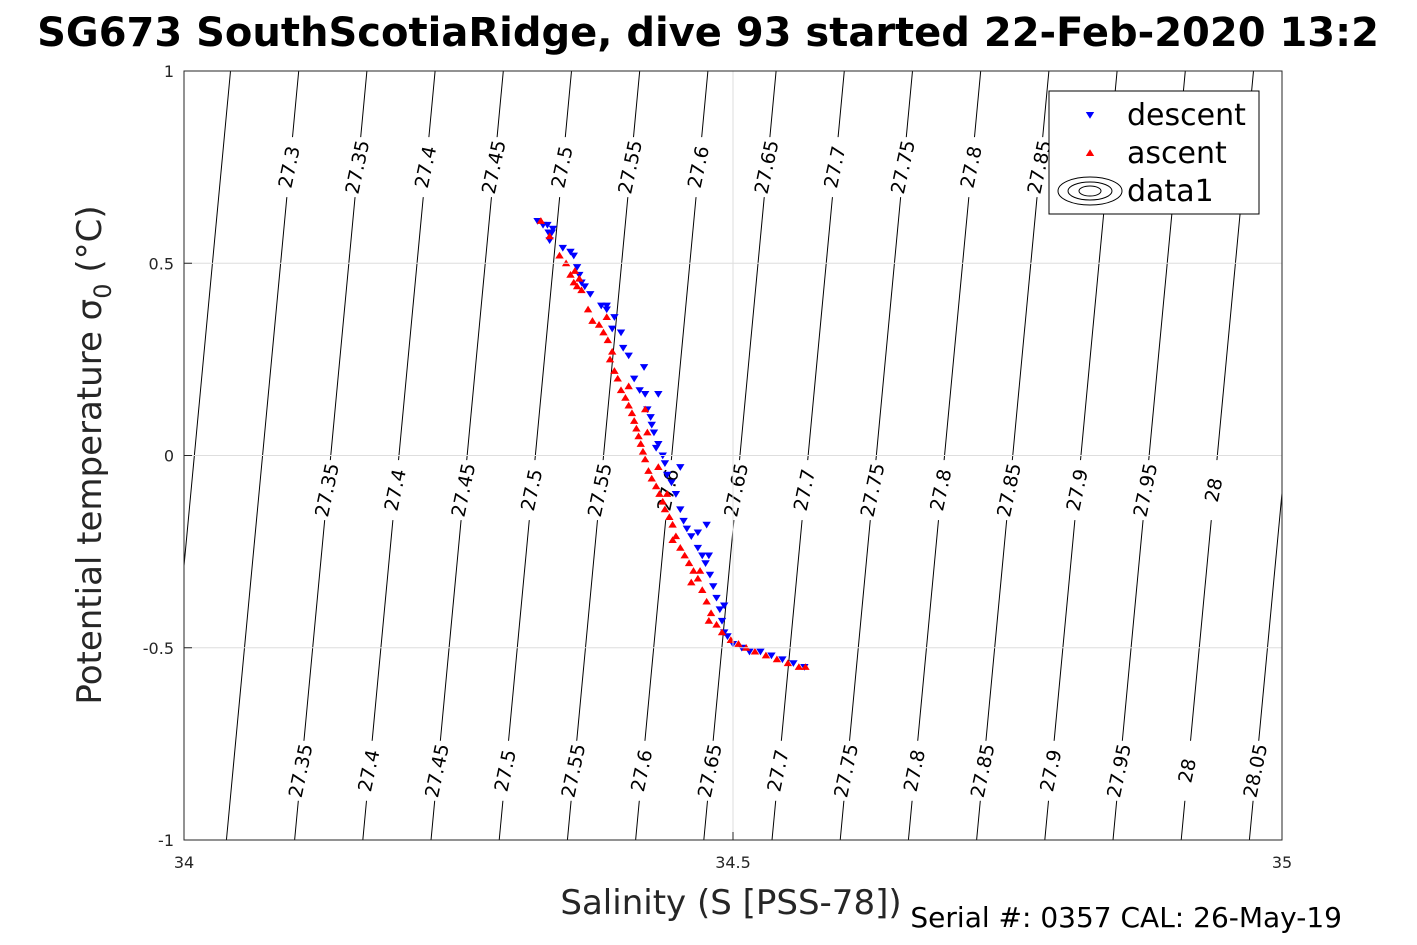 This screenshot has width=1417, height=945. What do you see at coordinates (574, 771) in the screenshot?
I see `isopycnal-label: 27.55` at bounding box center [574, 771].